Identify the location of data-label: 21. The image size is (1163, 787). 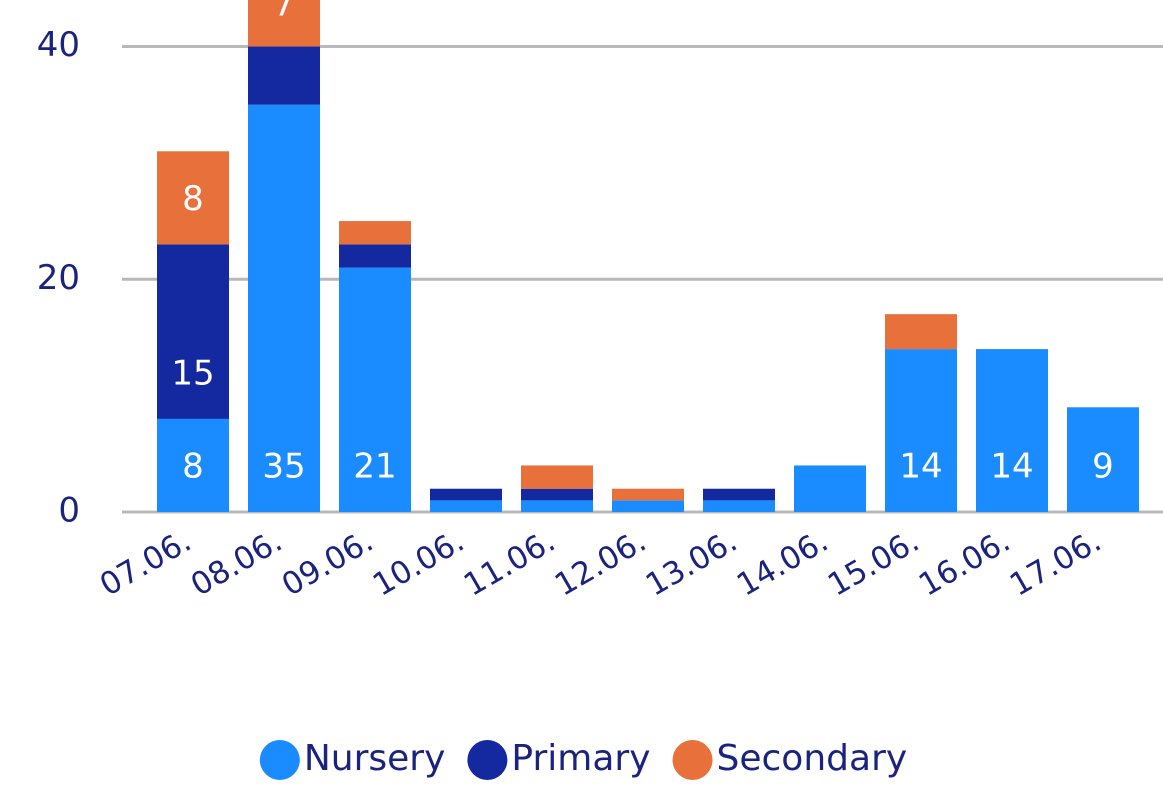
(374, 467).